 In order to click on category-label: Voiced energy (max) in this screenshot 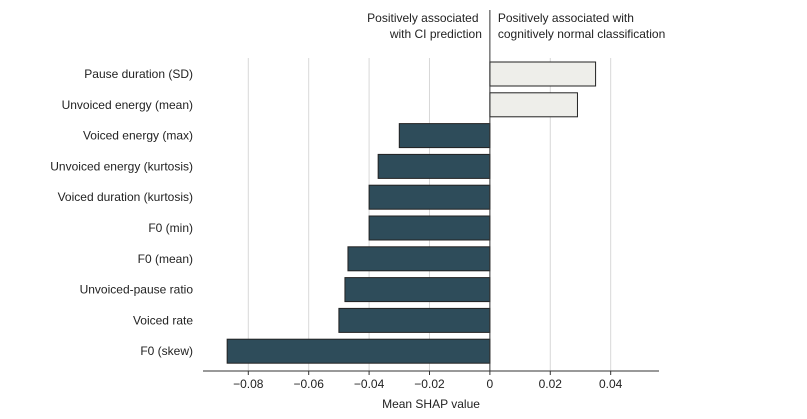, I will do `click(138, 136)`.